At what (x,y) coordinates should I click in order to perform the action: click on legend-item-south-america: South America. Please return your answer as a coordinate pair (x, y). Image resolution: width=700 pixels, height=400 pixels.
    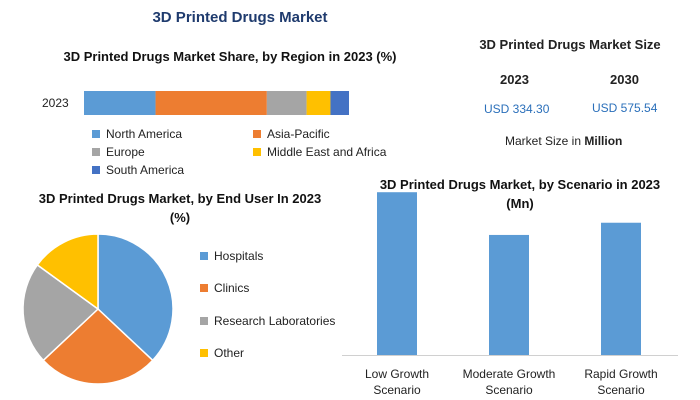
    Looking at the image, I should click on (138, 170).